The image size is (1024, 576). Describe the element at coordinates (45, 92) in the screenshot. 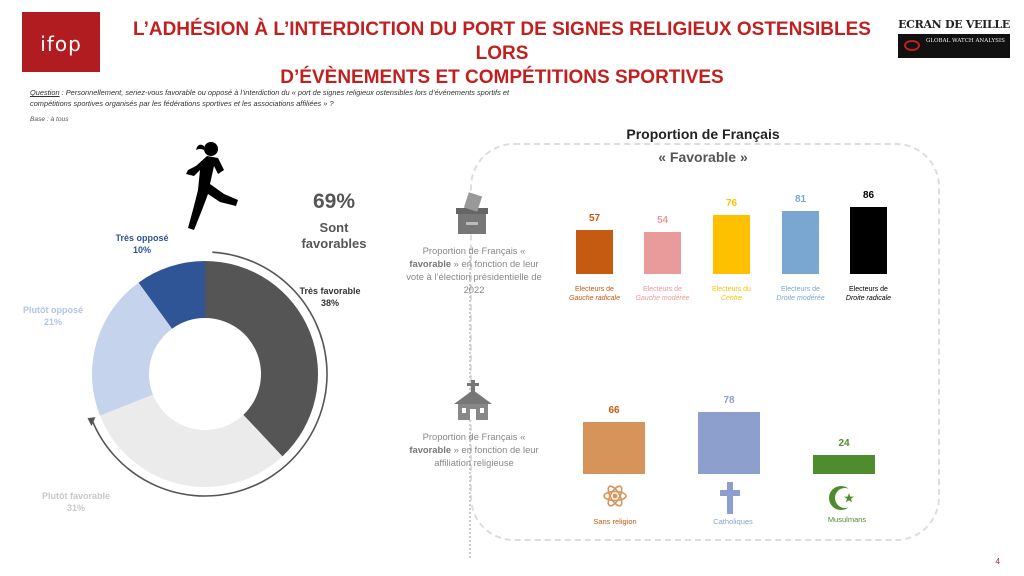

I see `question-label: Question` at that location.